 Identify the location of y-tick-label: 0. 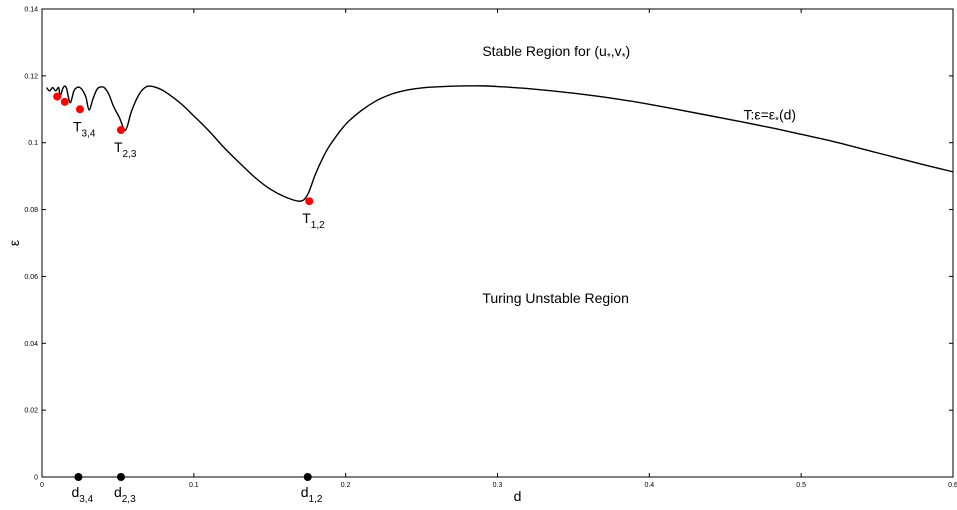
(36, 478).